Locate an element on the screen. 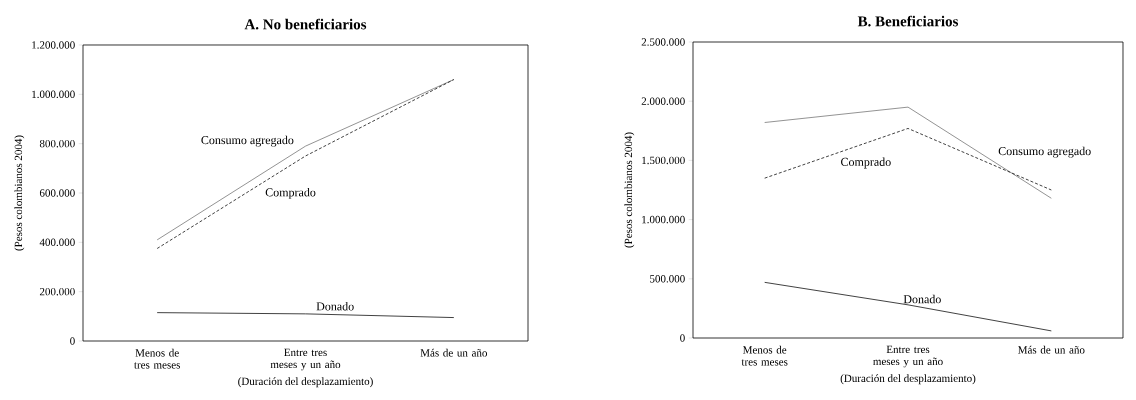 The image size is (1136, 400). y-tick-label: 500.000 is located at coordinates (667, 279).